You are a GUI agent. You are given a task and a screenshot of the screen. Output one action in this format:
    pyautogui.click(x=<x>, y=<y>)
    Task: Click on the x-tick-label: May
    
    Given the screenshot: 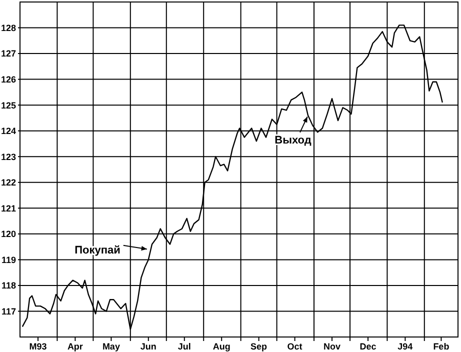 What is the action you would take?
    pyautogui.click(x=111, y=346)
    